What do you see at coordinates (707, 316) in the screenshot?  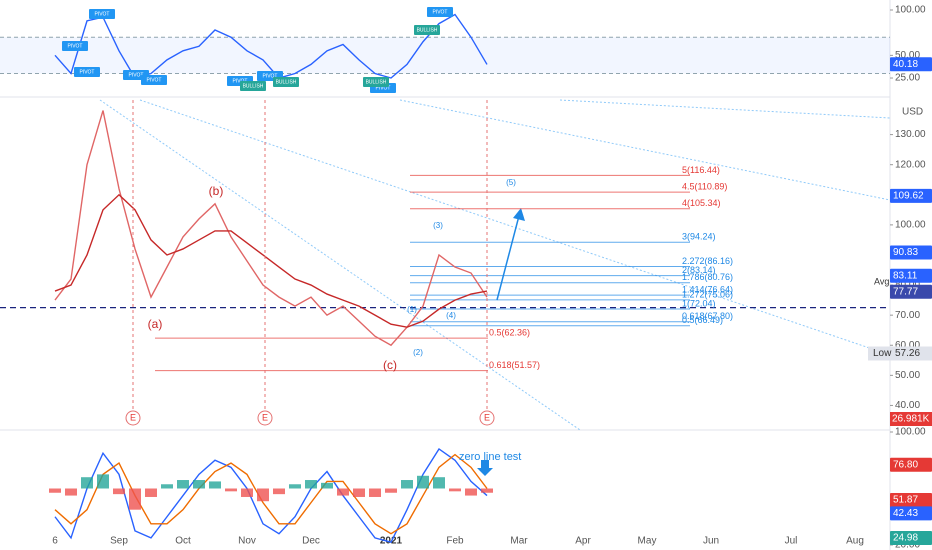 I see `fib-label: 0.618(67.80)` at bounding box center [707, 316].